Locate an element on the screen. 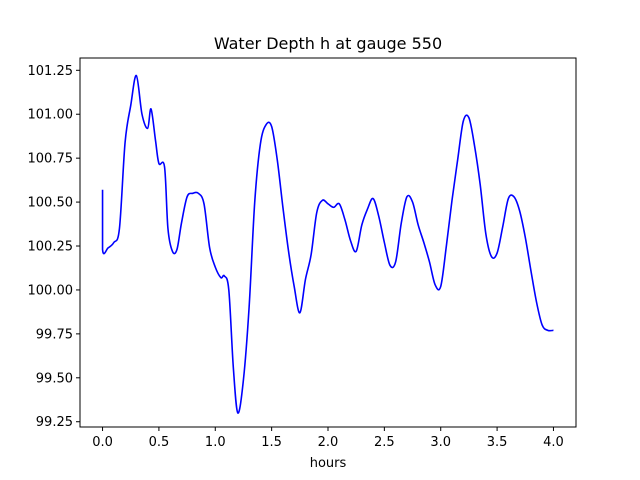 Image resolution: width=640 pixels, height=480 pixels. x-axis: 0.0 0.5 1.0 1.5 2.0 2.5 3.0 3.5 4.0 is located at coordinates (328, 438).